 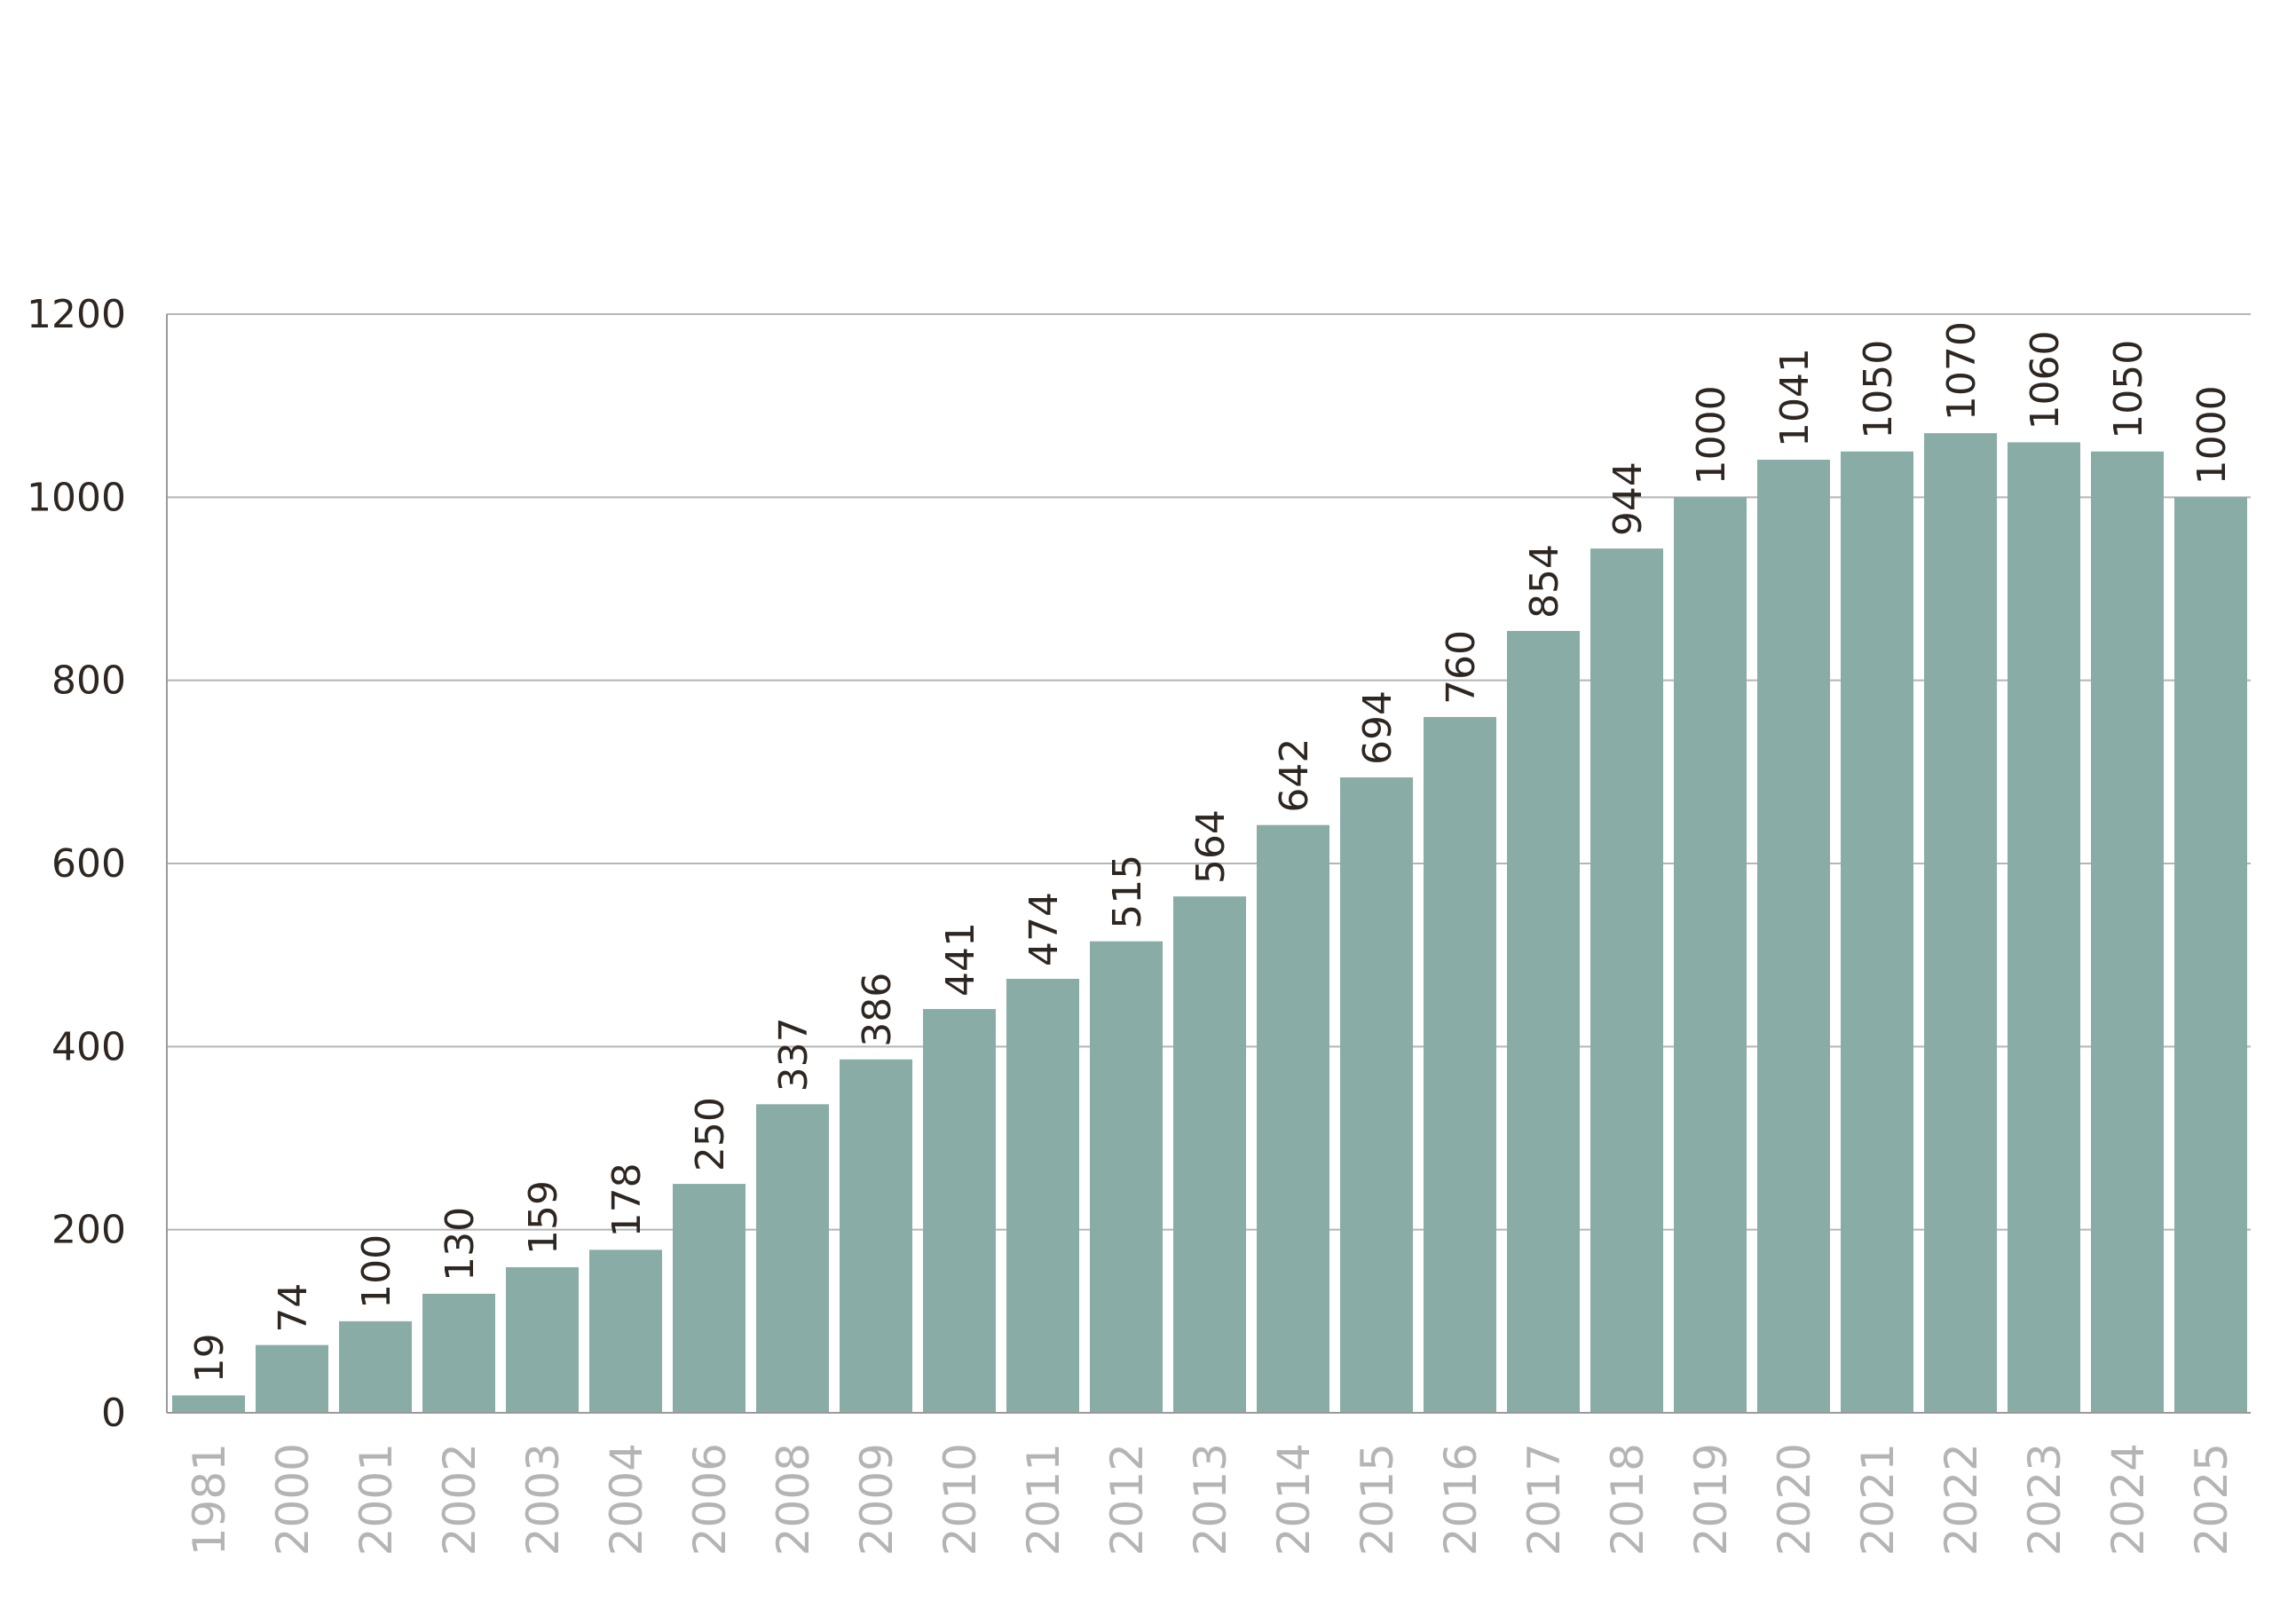 What do you see at coordinates (1377, 728) in the screenshot?
I see `data-label: 694` at bounding box center [1377, 728].